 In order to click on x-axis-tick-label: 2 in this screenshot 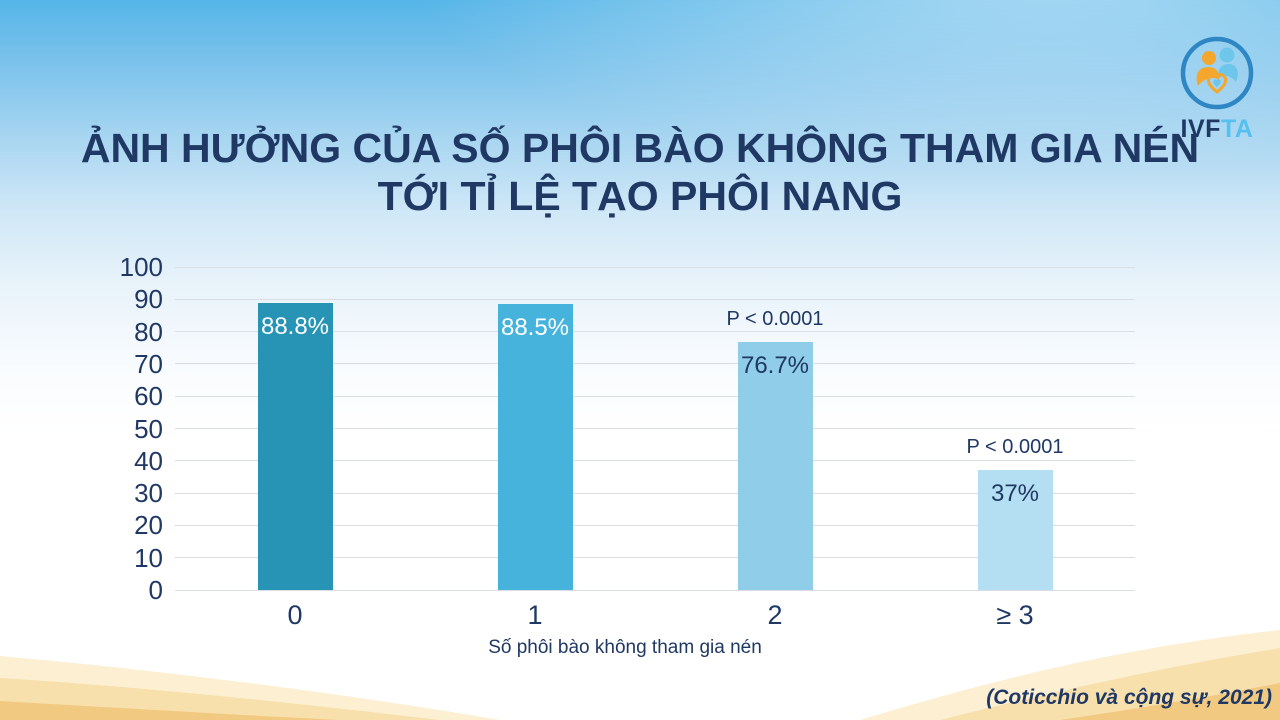, I will do `click(775, 615)`.